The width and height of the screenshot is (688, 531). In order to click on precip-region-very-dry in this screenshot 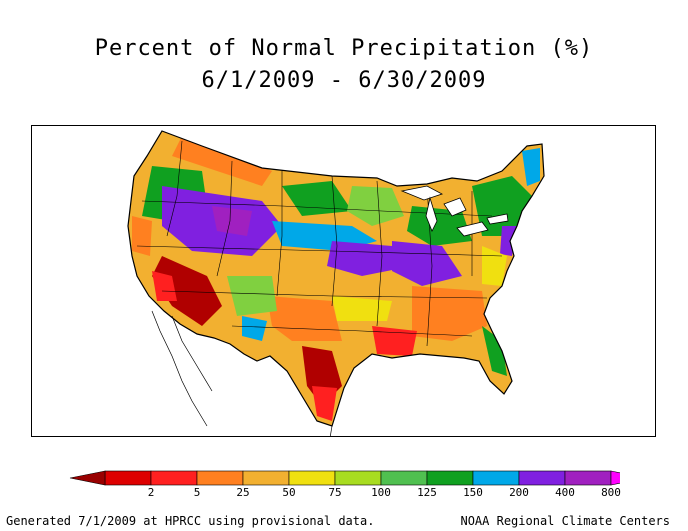, I will do `click(187, 291)`.